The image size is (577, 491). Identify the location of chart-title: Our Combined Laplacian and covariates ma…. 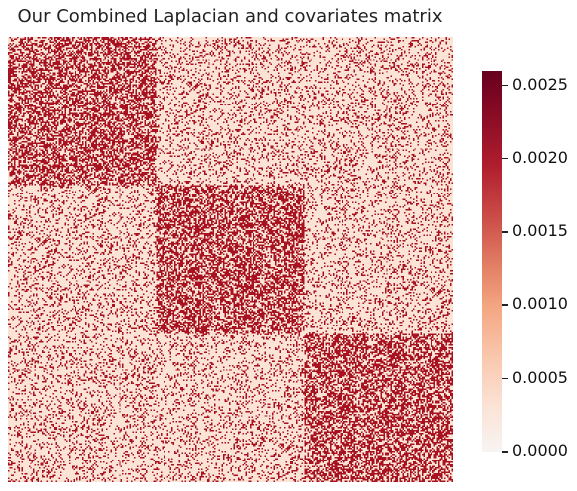
(230, 16).